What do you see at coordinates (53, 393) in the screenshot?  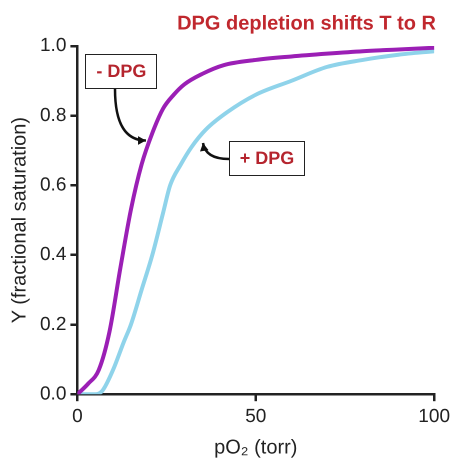 I see `y-tick-label: 0.0` at bounding box center [53, 393].